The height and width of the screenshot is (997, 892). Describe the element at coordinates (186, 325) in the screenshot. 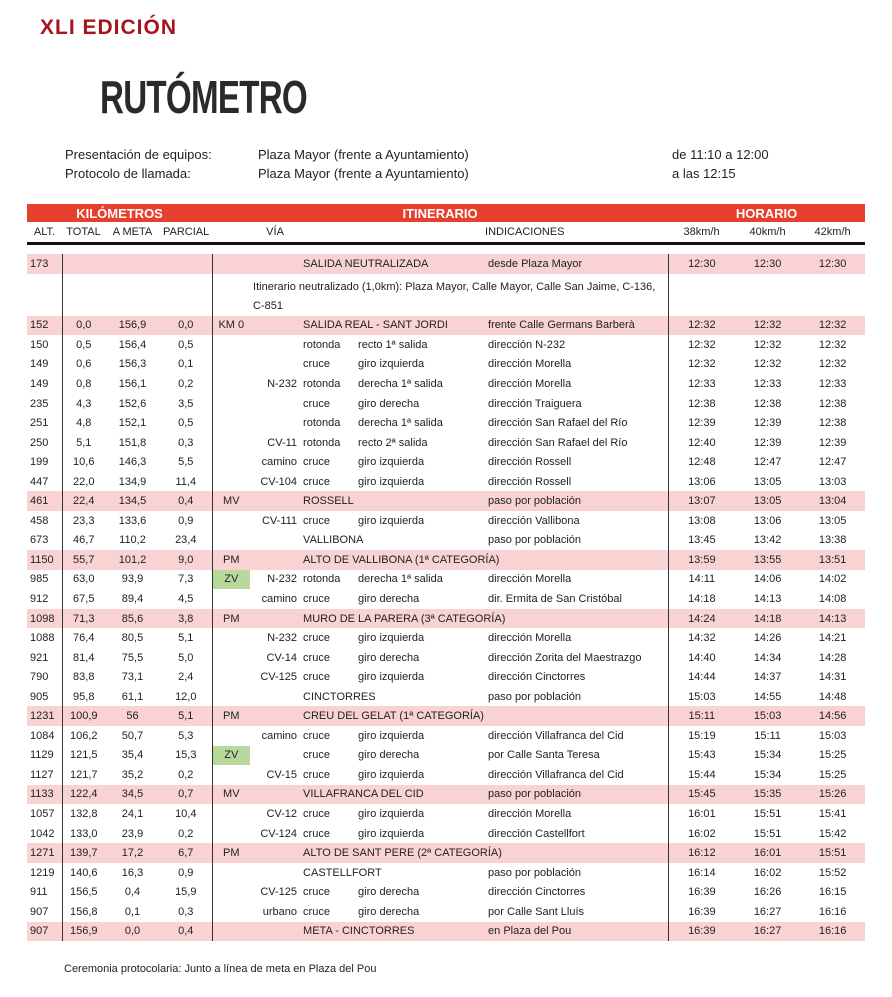

I see `parcial-cell: 0,0` at that location.